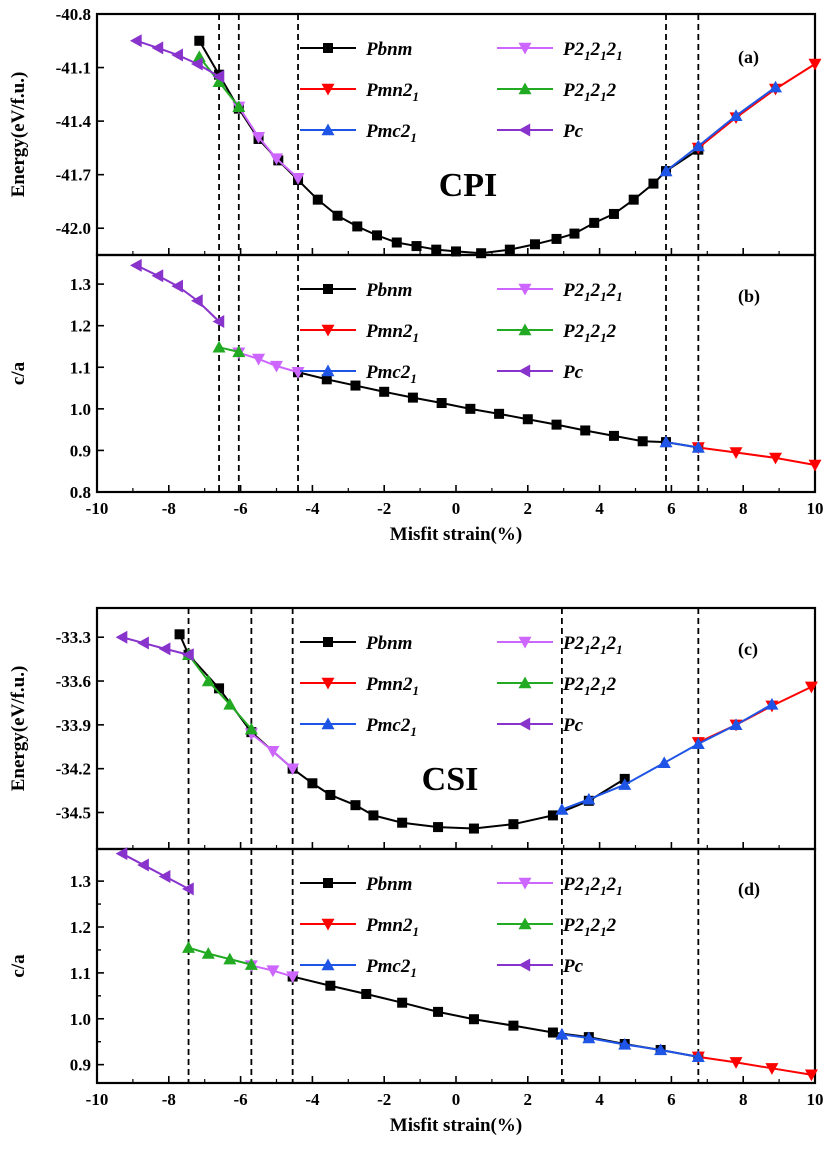  I want to click on y-tick-label: 1.1, so click(80, 367).